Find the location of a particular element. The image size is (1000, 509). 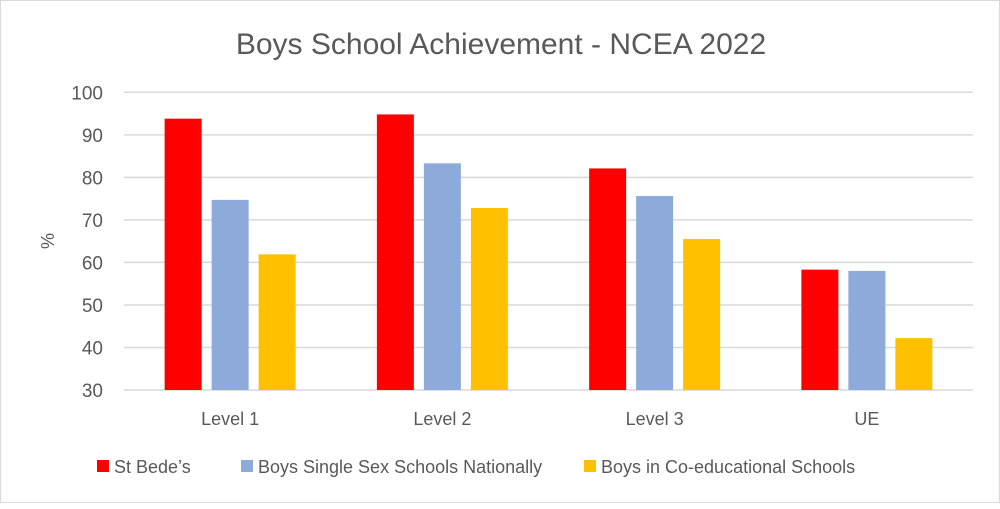

y-tick-label: 100 is located at coordinates (87, 93).